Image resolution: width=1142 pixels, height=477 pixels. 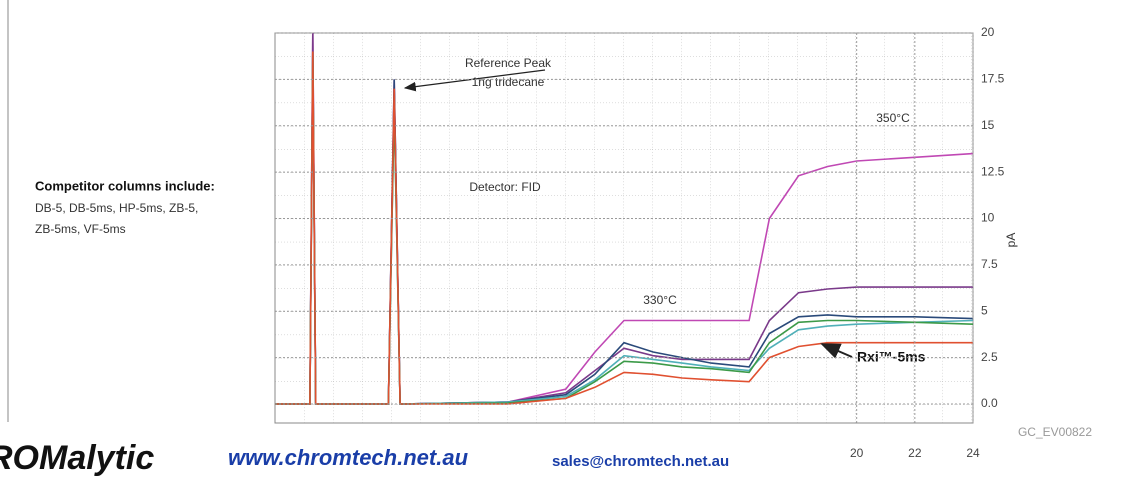 I want to click on annotation: Detector: FID, so click(x=505, y=187).